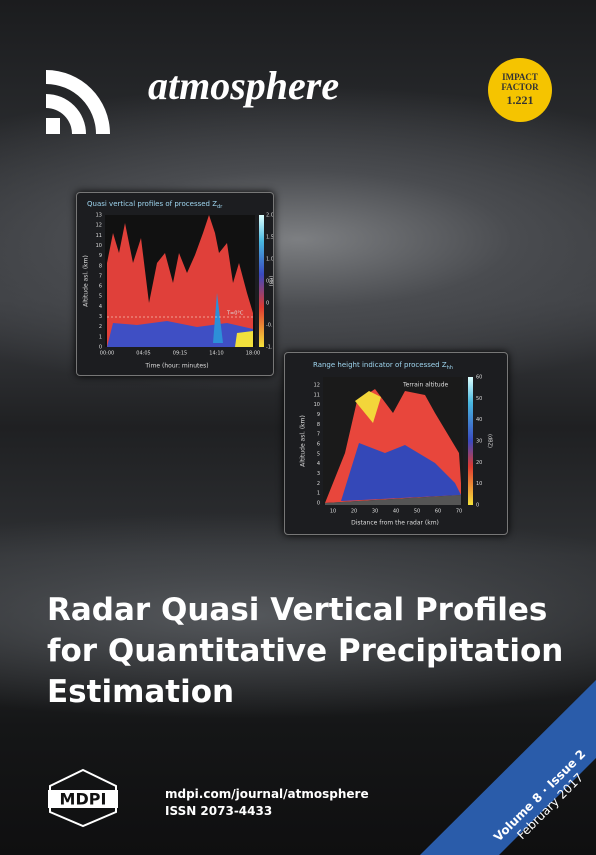  I want to click on title-line: for Quantitative Precipitation, so click(305, 651).